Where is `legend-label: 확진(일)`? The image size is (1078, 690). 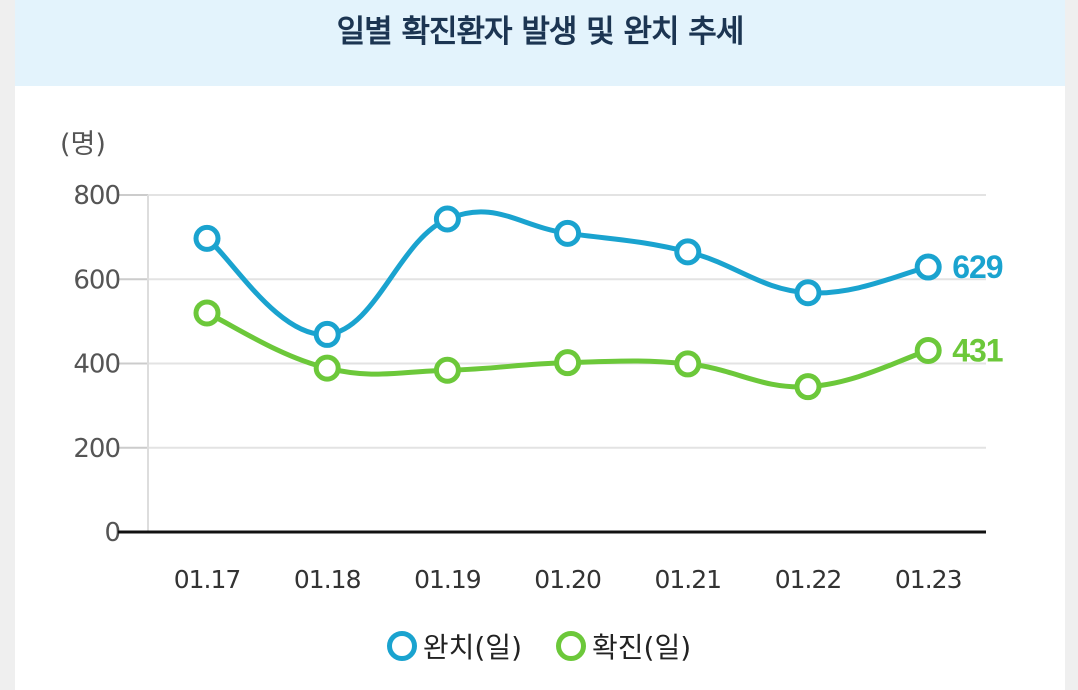
legend-label: 확진(일) is located at coordinates (642, 647).